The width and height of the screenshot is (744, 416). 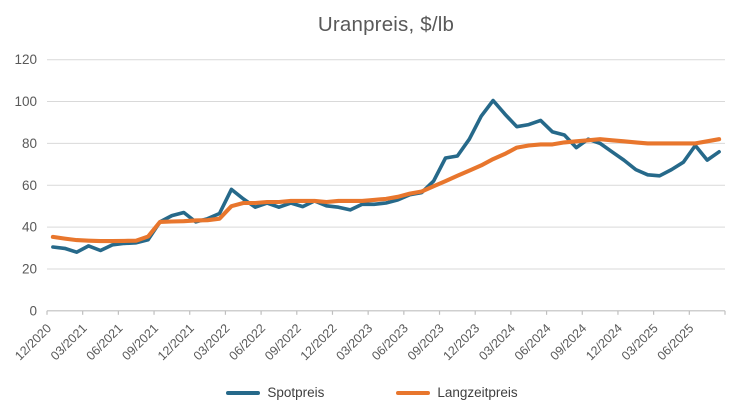 I want to click on x-axis-label-09-2021: 09/2021, so click(x=140, y=342).